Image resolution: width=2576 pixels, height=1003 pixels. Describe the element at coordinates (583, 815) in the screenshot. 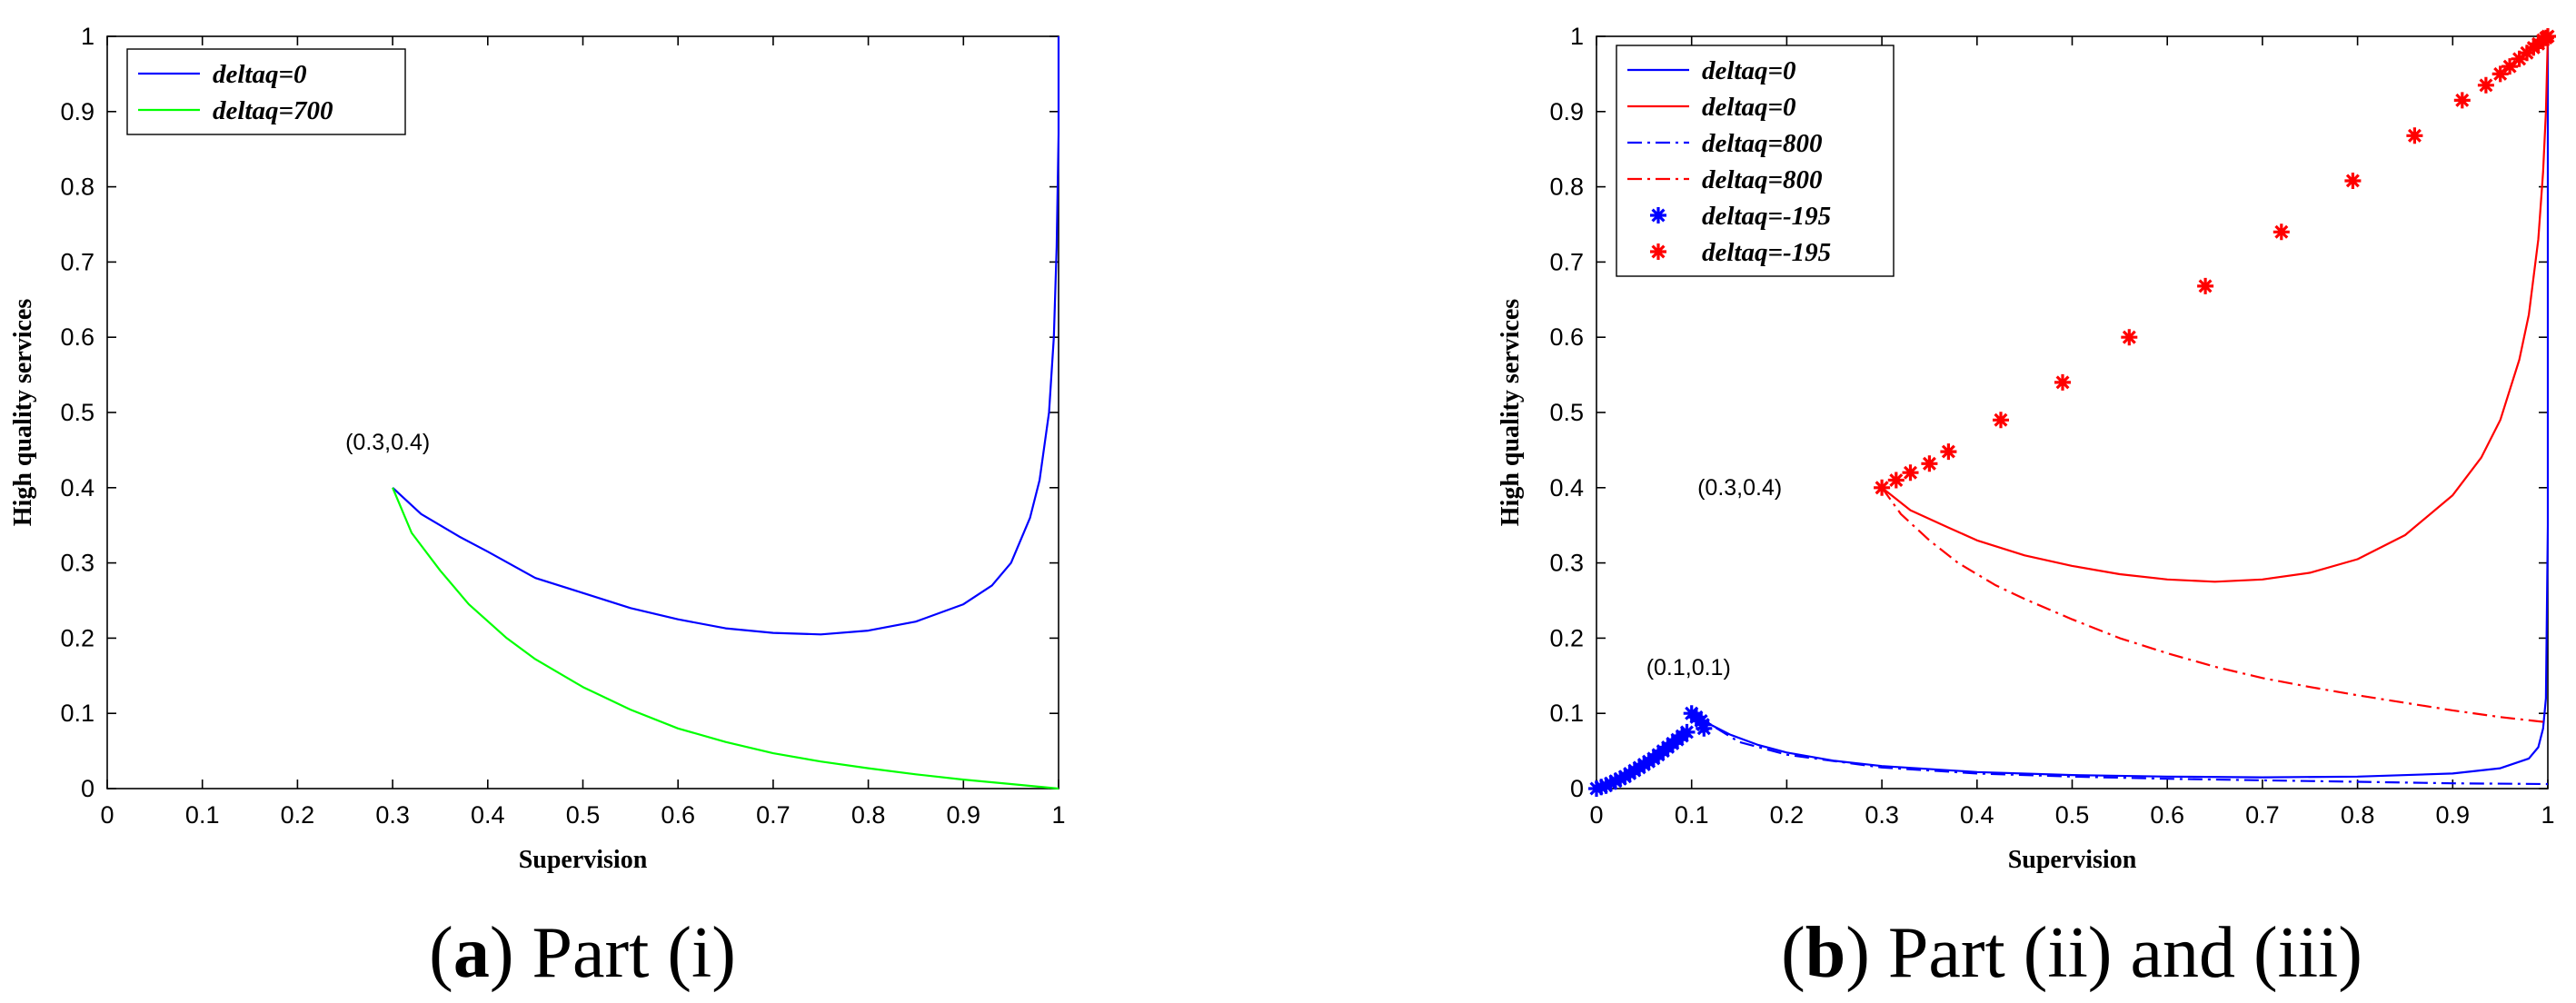

I see `x-tick-label: 0.5` at that location.